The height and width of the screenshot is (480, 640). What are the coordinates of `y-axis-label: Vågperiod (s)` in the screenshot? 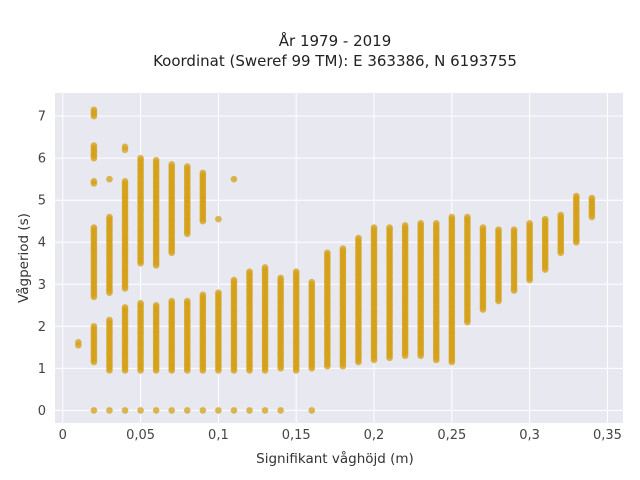 It's located at (23, 258).